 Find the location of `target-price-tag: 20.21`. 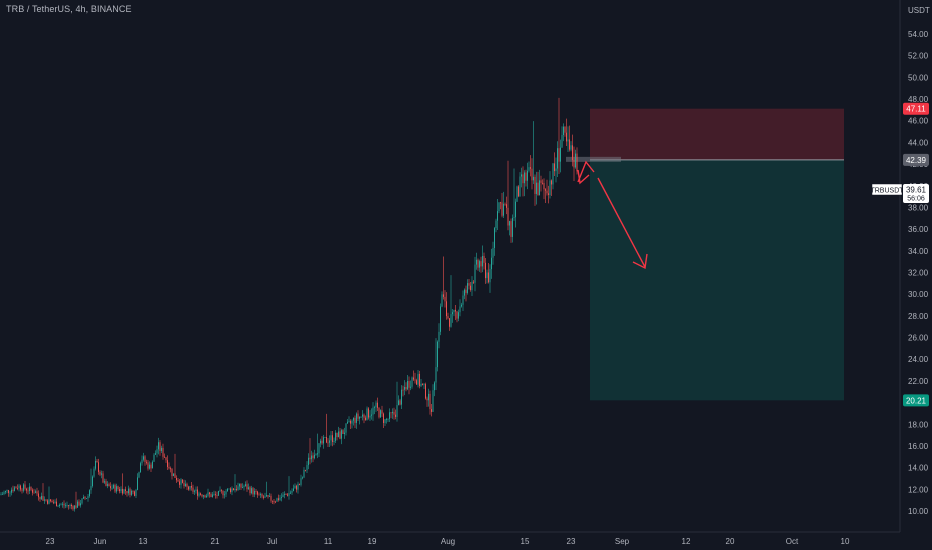

target-price-tag: 20.21 is located at coordinates (916, 400).